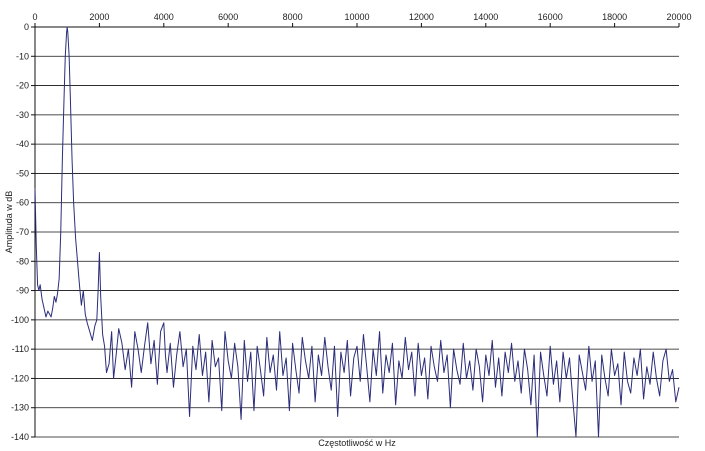 This screenshot has height=451, width=705. I want to click on x-tick-label-9: 18000, so click(614, 17).